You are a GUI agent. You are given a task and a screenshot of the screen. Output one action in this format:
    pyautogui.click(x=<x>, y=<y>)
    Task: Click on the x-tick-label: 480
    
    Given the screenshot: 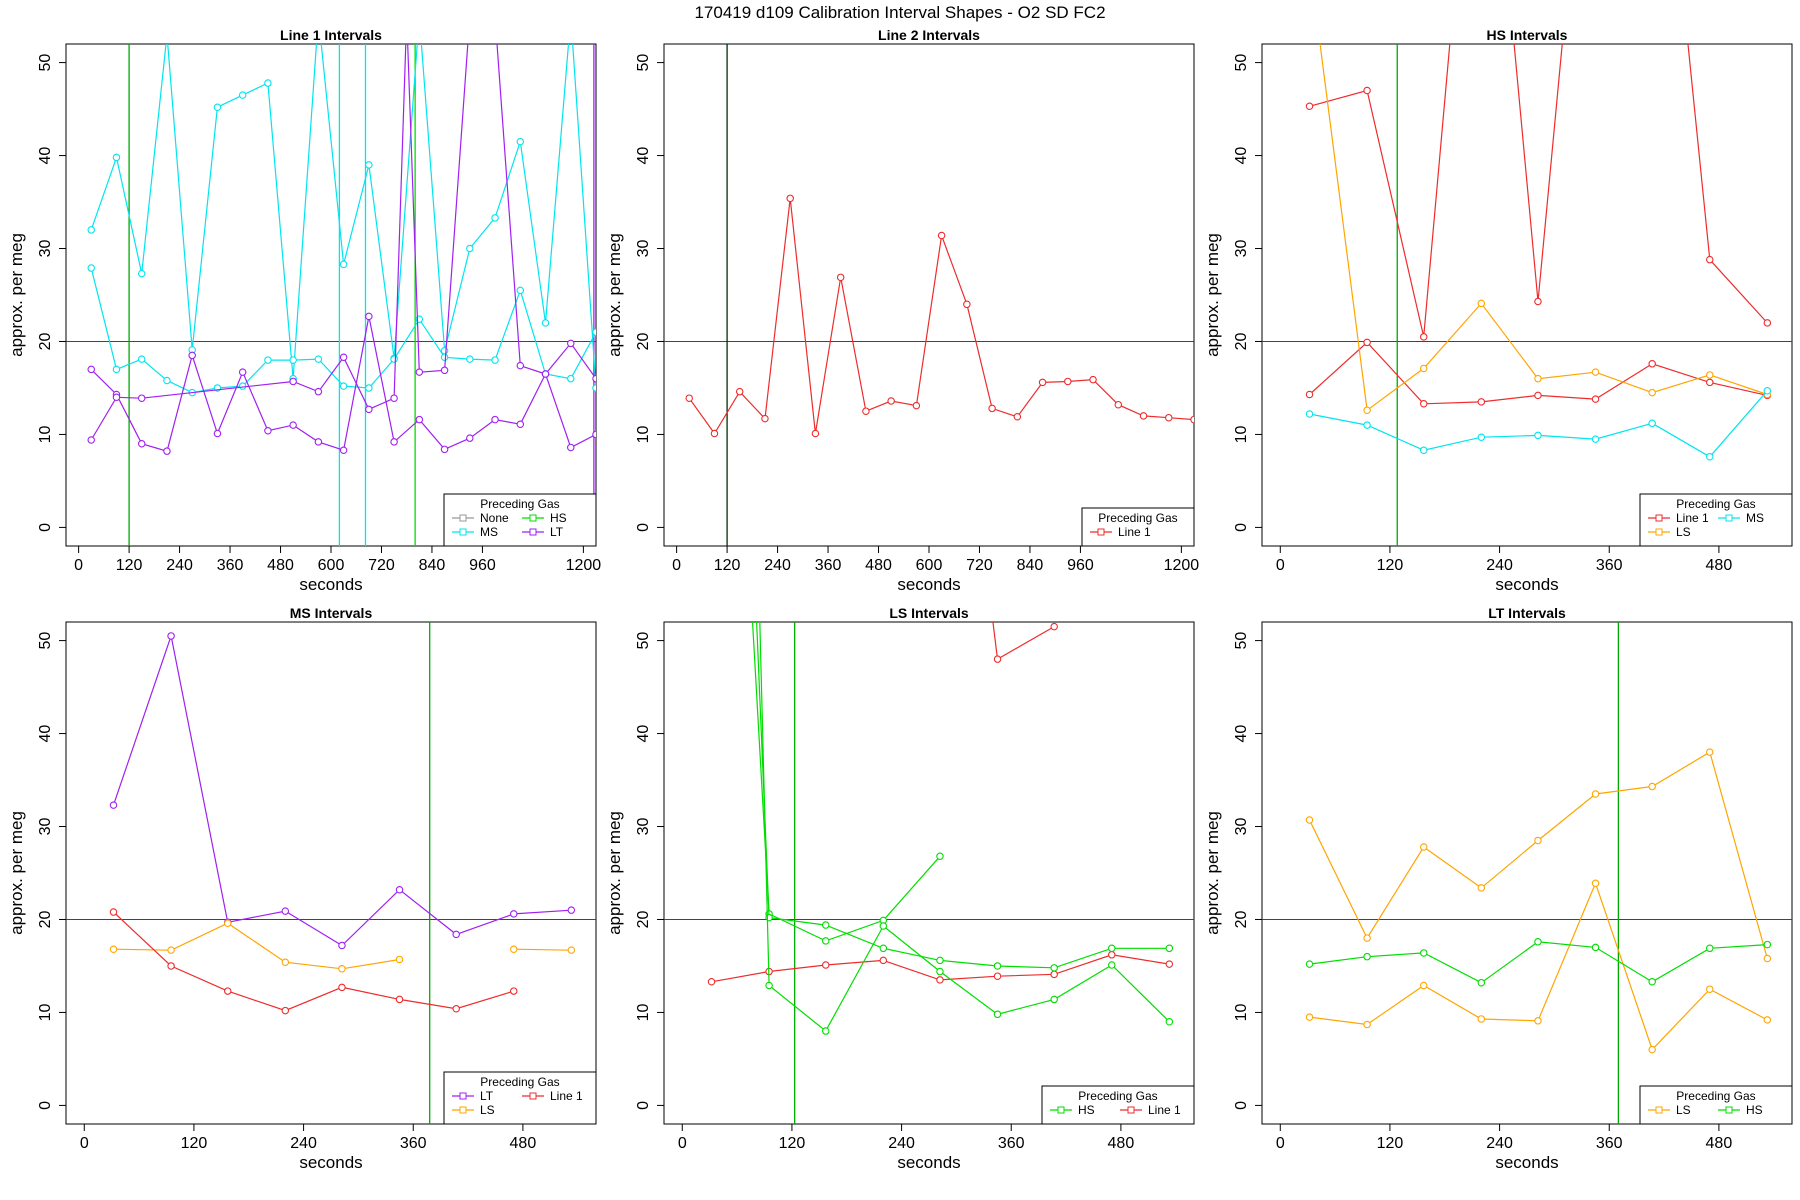 What is the action you would take?
    pyautogui.click(x=878, y=565)
    